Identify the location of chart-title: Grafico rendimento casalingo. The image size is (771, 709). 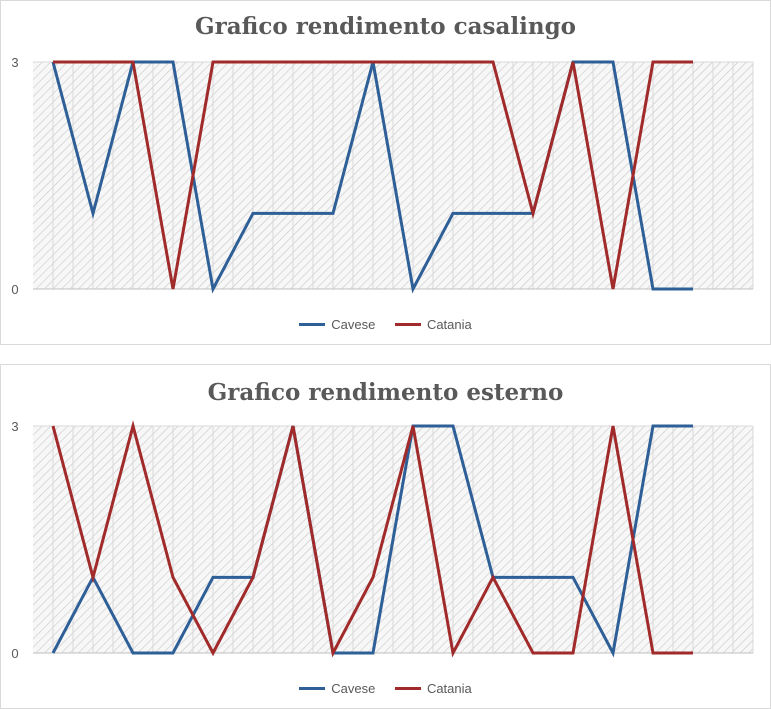
(385, 26).